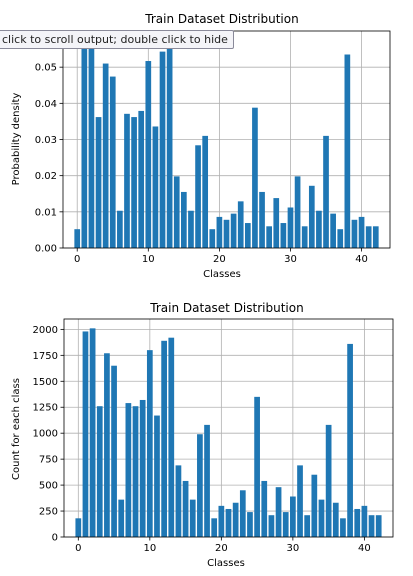 The height and width of the screenshot is (576, 413). Describe the element at coordinates (46, 176) in the screenshot. I see `y-tick-label: 0.02` at that location.